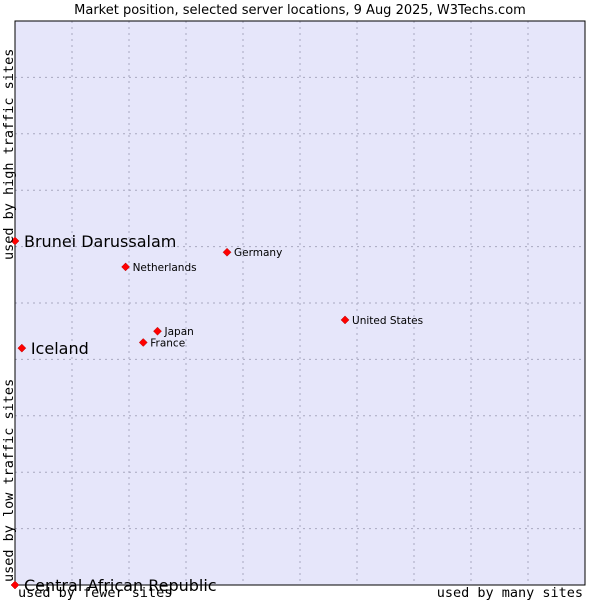  I want to click on data-point-iceland: Iceland, so click(53, 348).